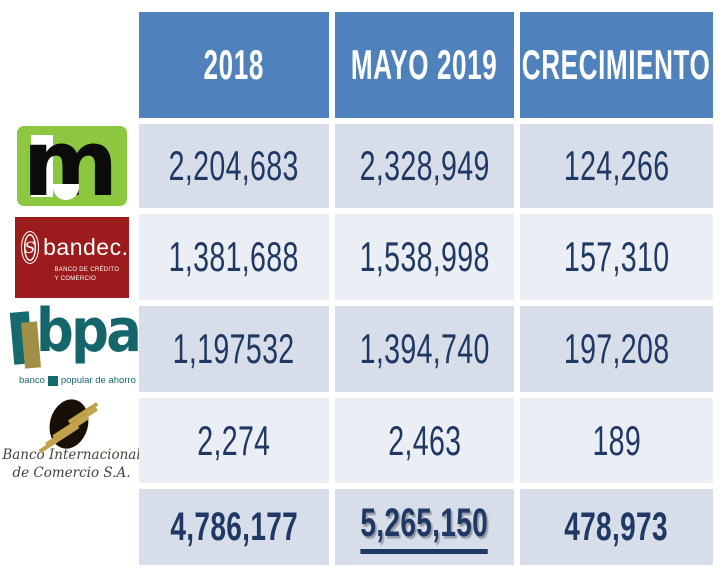  I want to click on bandec-subtitle: BANCO DE CRÉDITO Y COMERCIO, so click(92, 274).